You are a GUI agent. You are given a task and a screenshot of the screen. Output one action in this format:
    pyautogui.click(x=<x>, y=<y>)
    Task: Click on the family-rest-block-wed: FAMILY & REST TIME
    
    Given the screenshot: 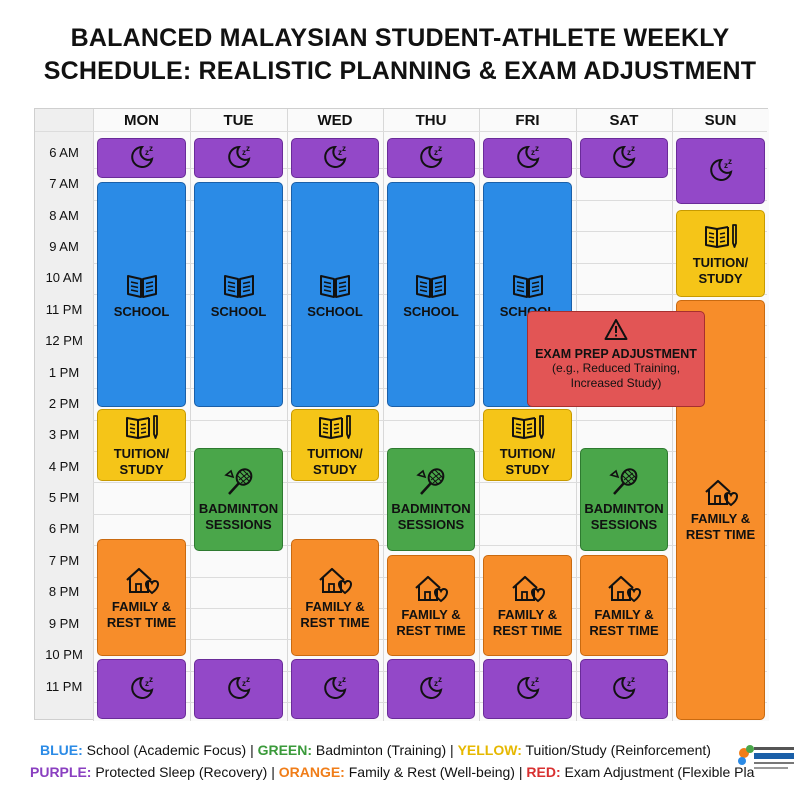 What is the action you would take?
    pyautogui.click(x=335, y=597)
    